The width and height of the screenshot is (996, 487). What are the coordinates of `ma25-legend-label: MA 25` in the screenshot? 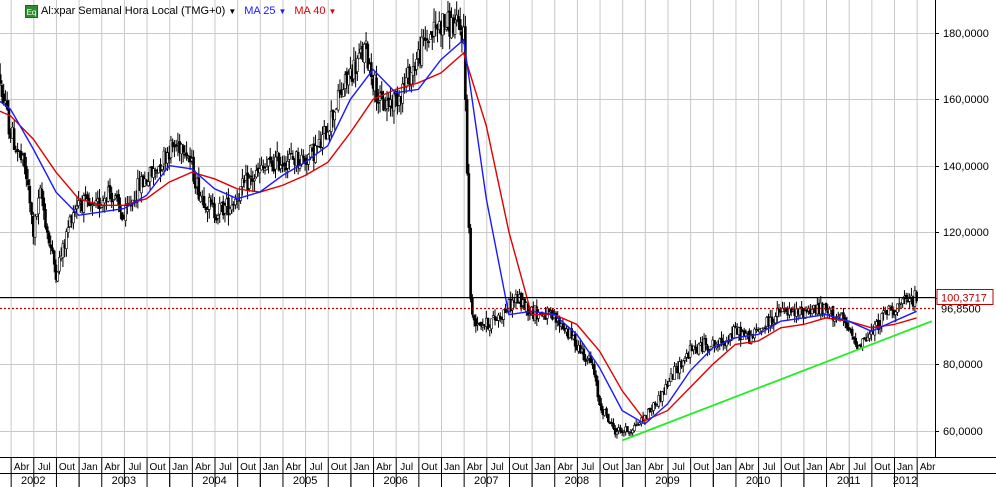 It's located at (260, 11).